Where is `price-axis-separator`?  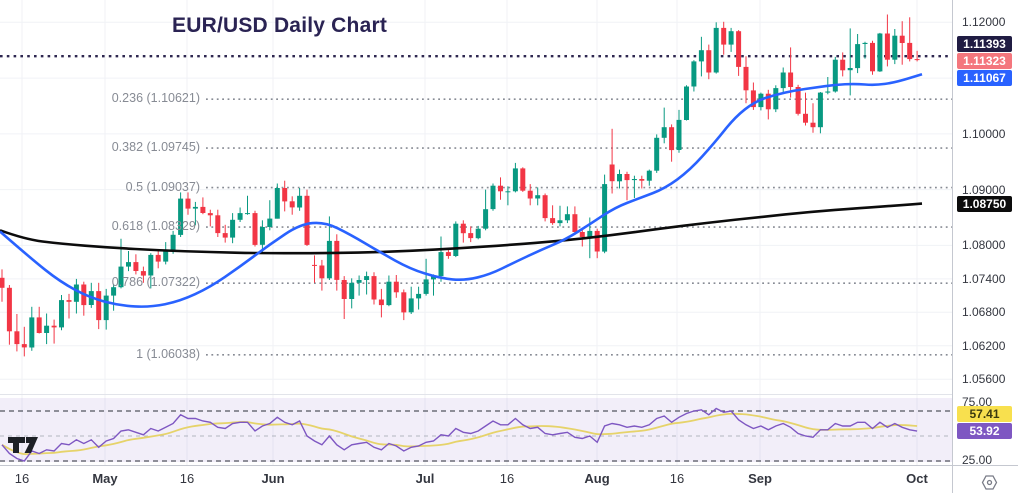
price-axis-separator is located at coordinates (952, 246).